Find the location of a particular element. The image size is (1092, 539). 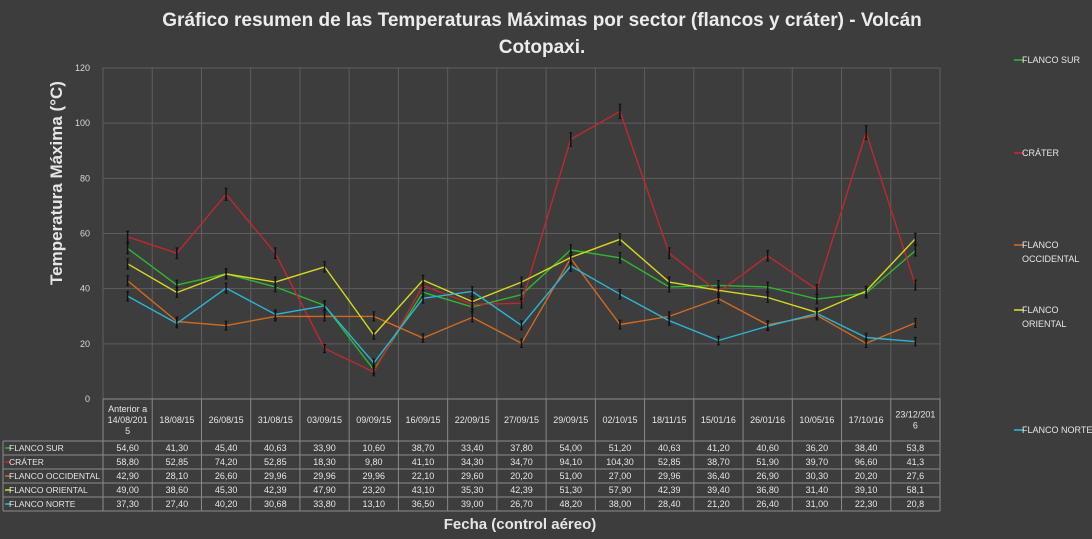

x-category-label: 29/09/15 is located at coordinates (570, 420).